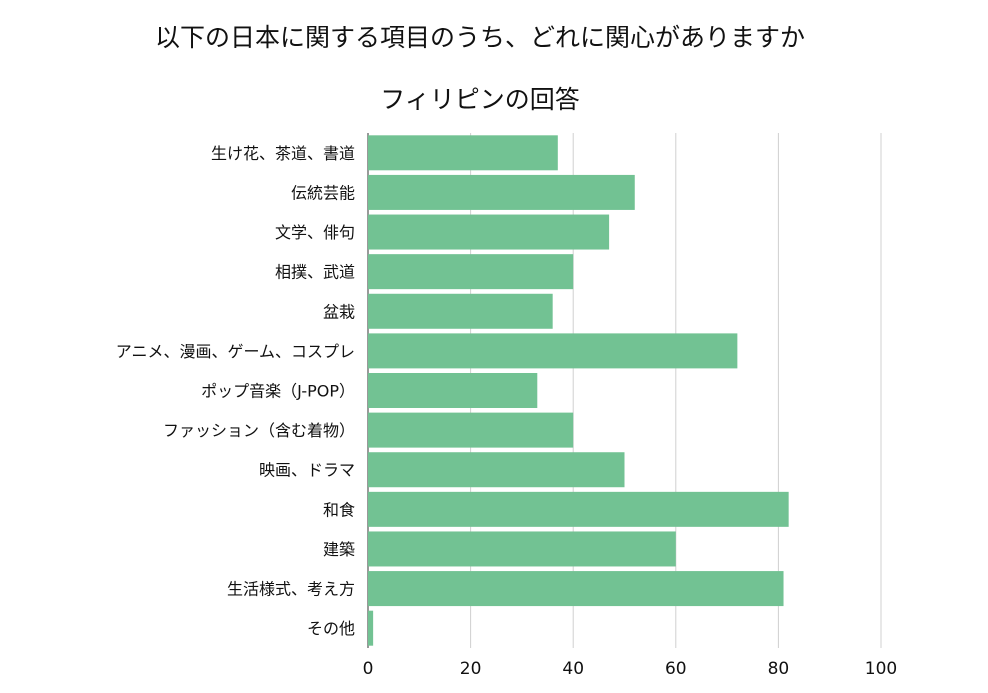 This screenshot has width=988, height=693. I want to click on x-tick-label: 60, so click(676, 669).